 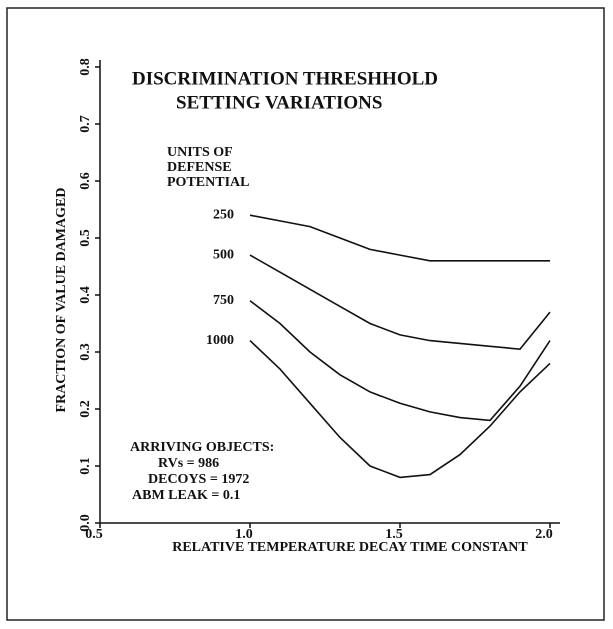 I want to click on legend-title: UNITS OF, so click(x=200, y=152).